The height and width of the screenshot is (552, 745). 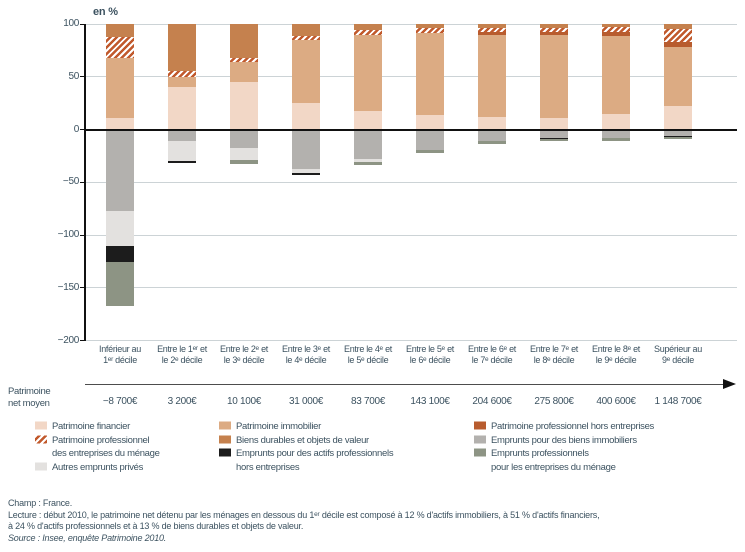 I want to click on x-axis-arrow-icon, so click(x=729, y=384).